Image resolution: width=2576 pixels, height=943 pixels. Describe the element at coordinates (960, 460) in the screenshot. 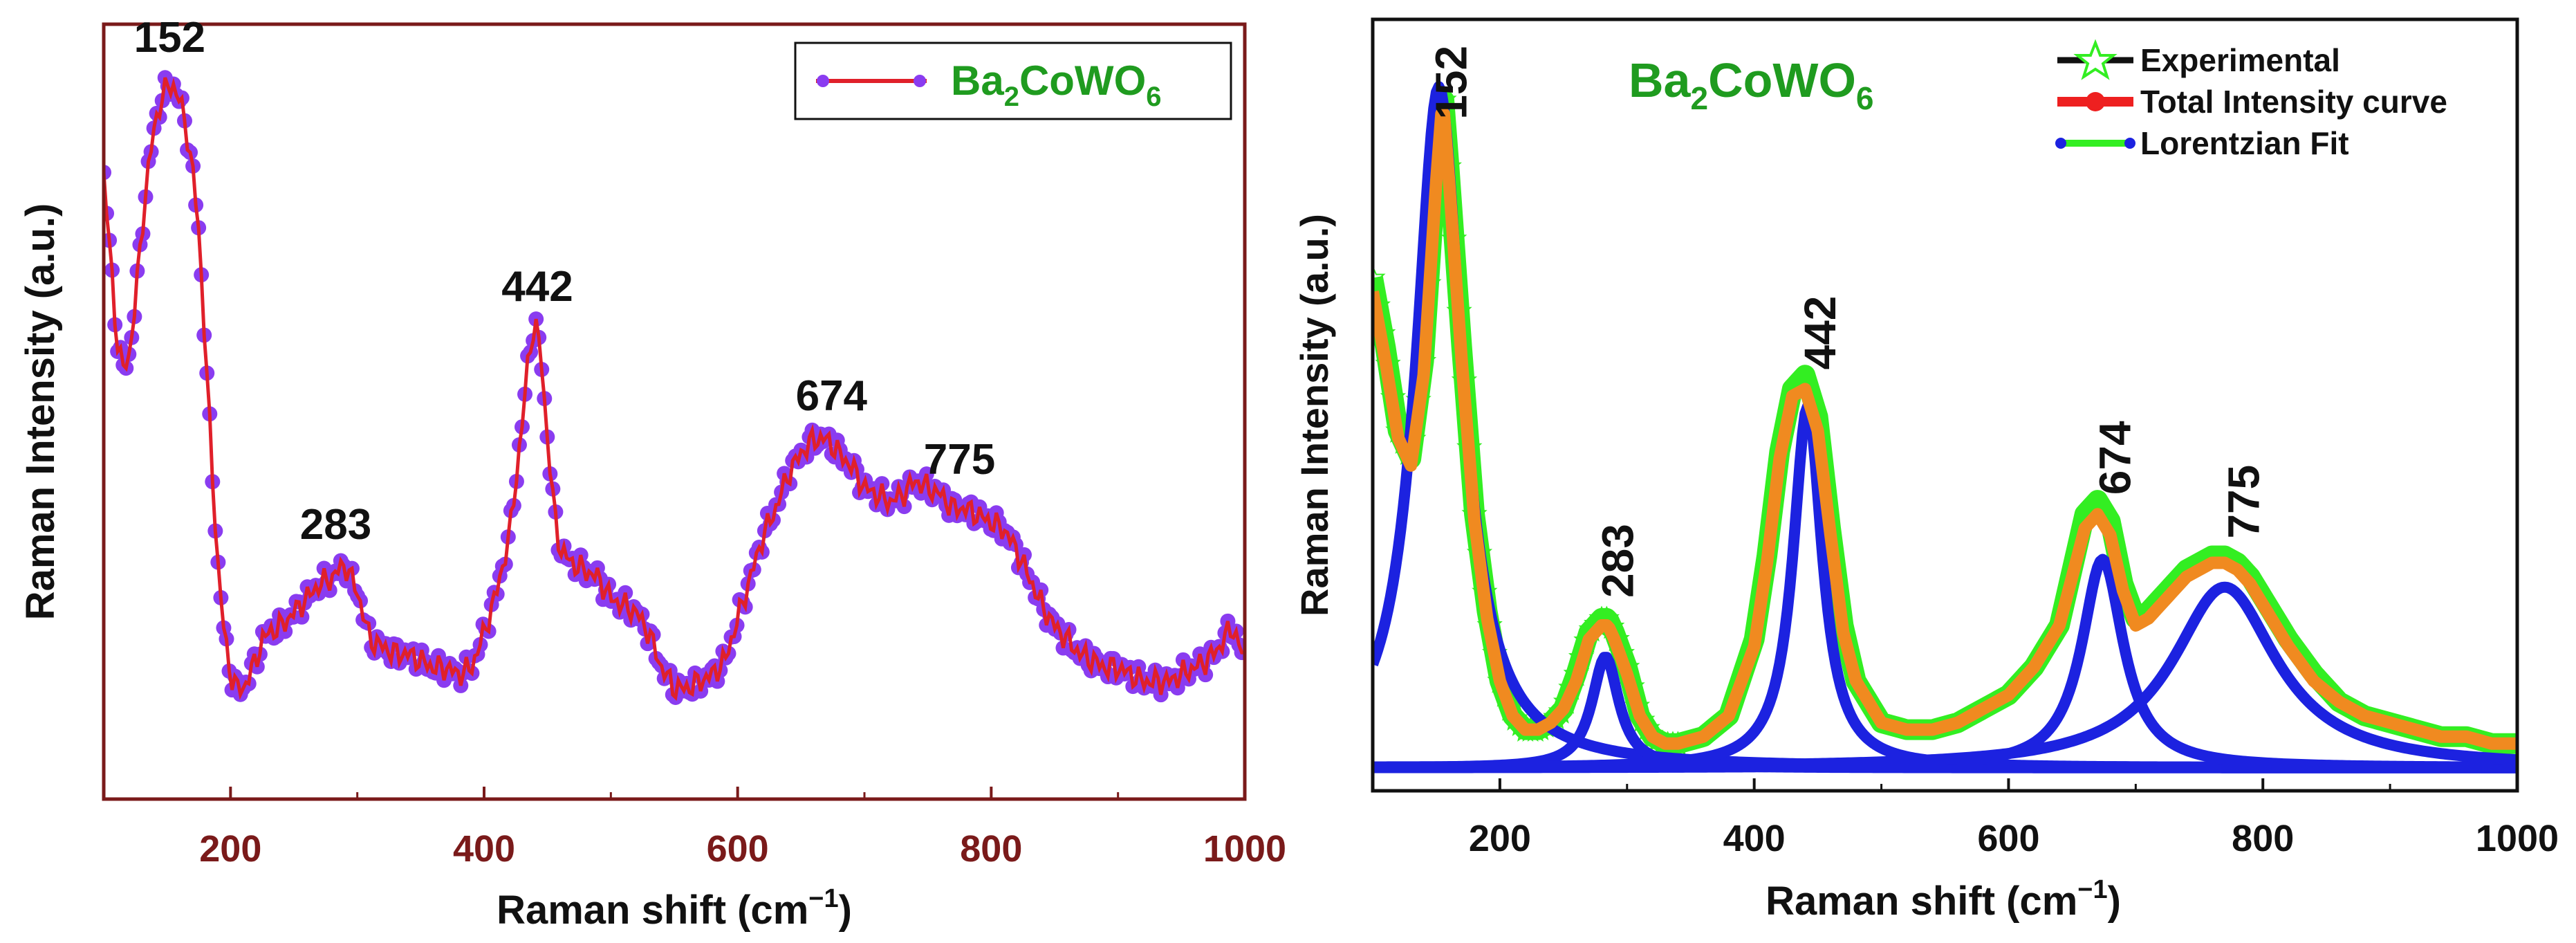

I see `left-peak-label: 775` at that location.